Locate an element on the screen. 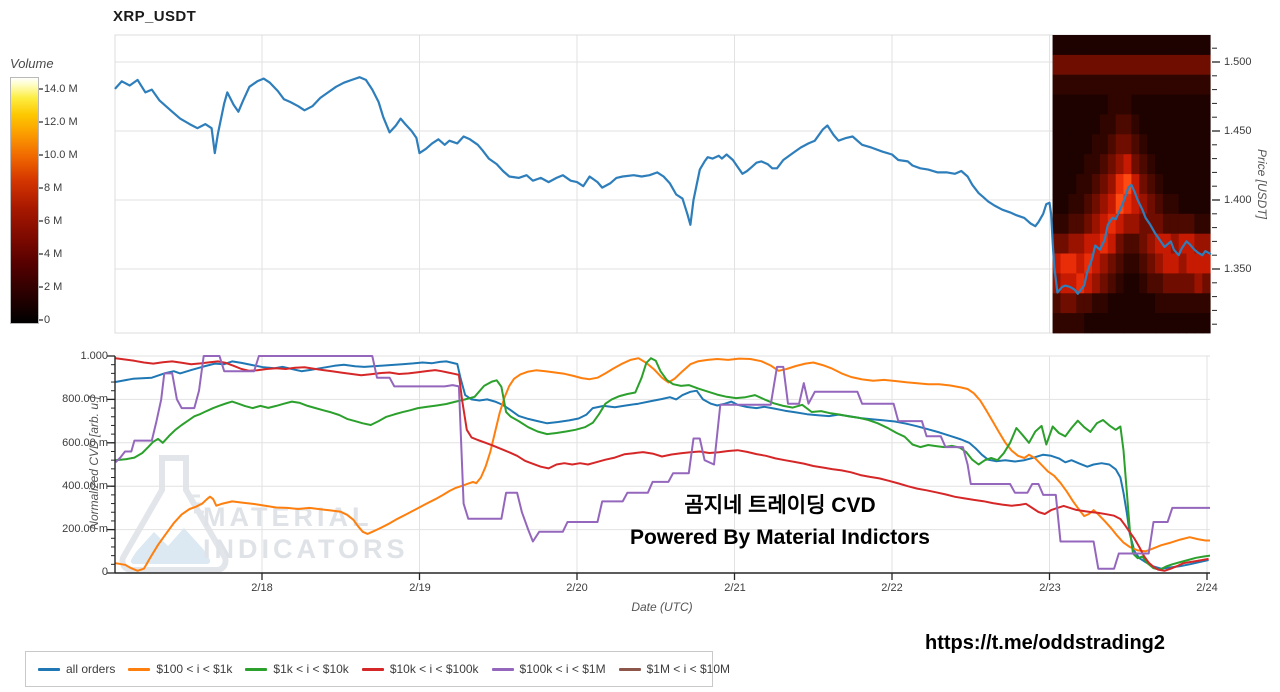  overlay-caption-line1: 곰지네 트레이딩 CVD is located at coordinates (780, 505).